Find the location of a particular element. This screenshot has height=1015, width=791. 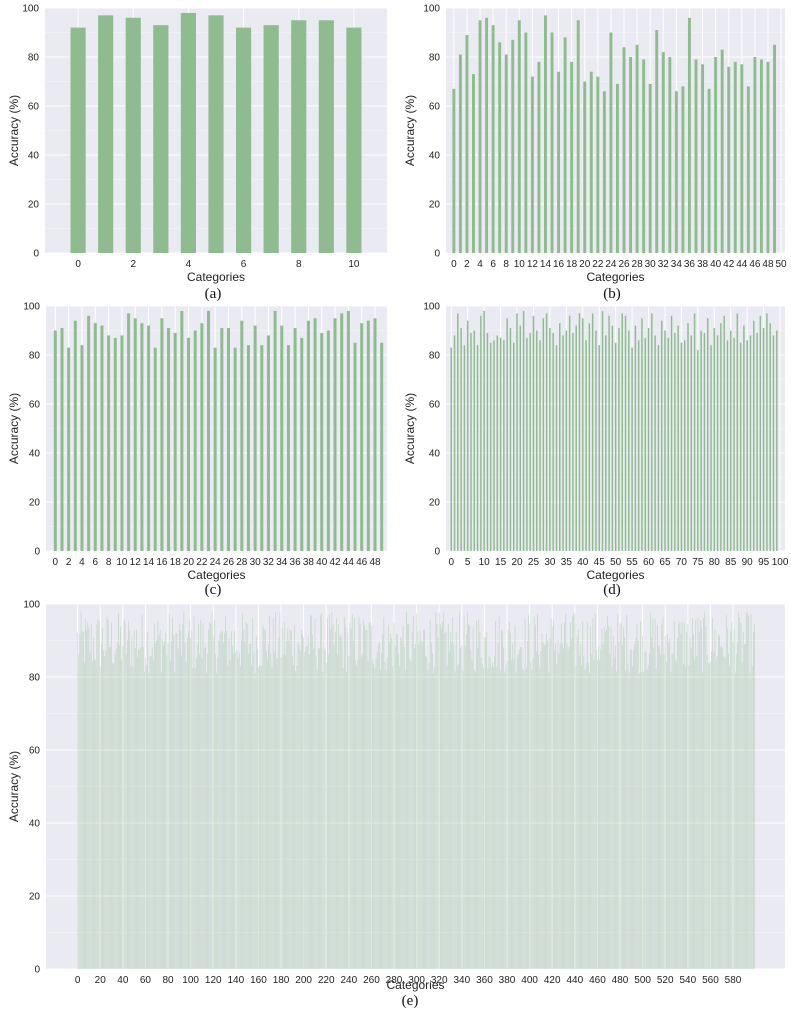

x-tick-label: 24 is located at coordinates (611, 264).